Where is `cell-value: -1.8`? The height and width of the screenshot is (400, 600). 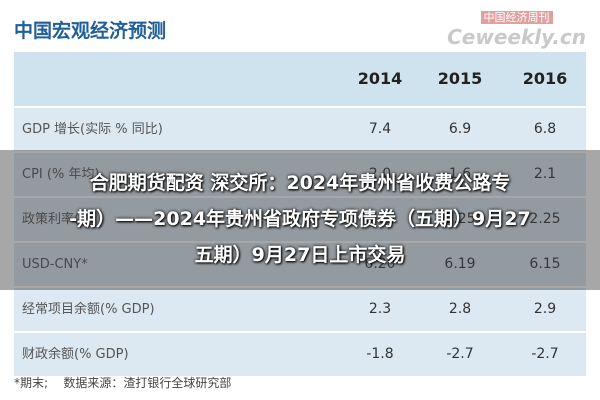
cell-value: -1.8 is located at coordinates (380, 354).